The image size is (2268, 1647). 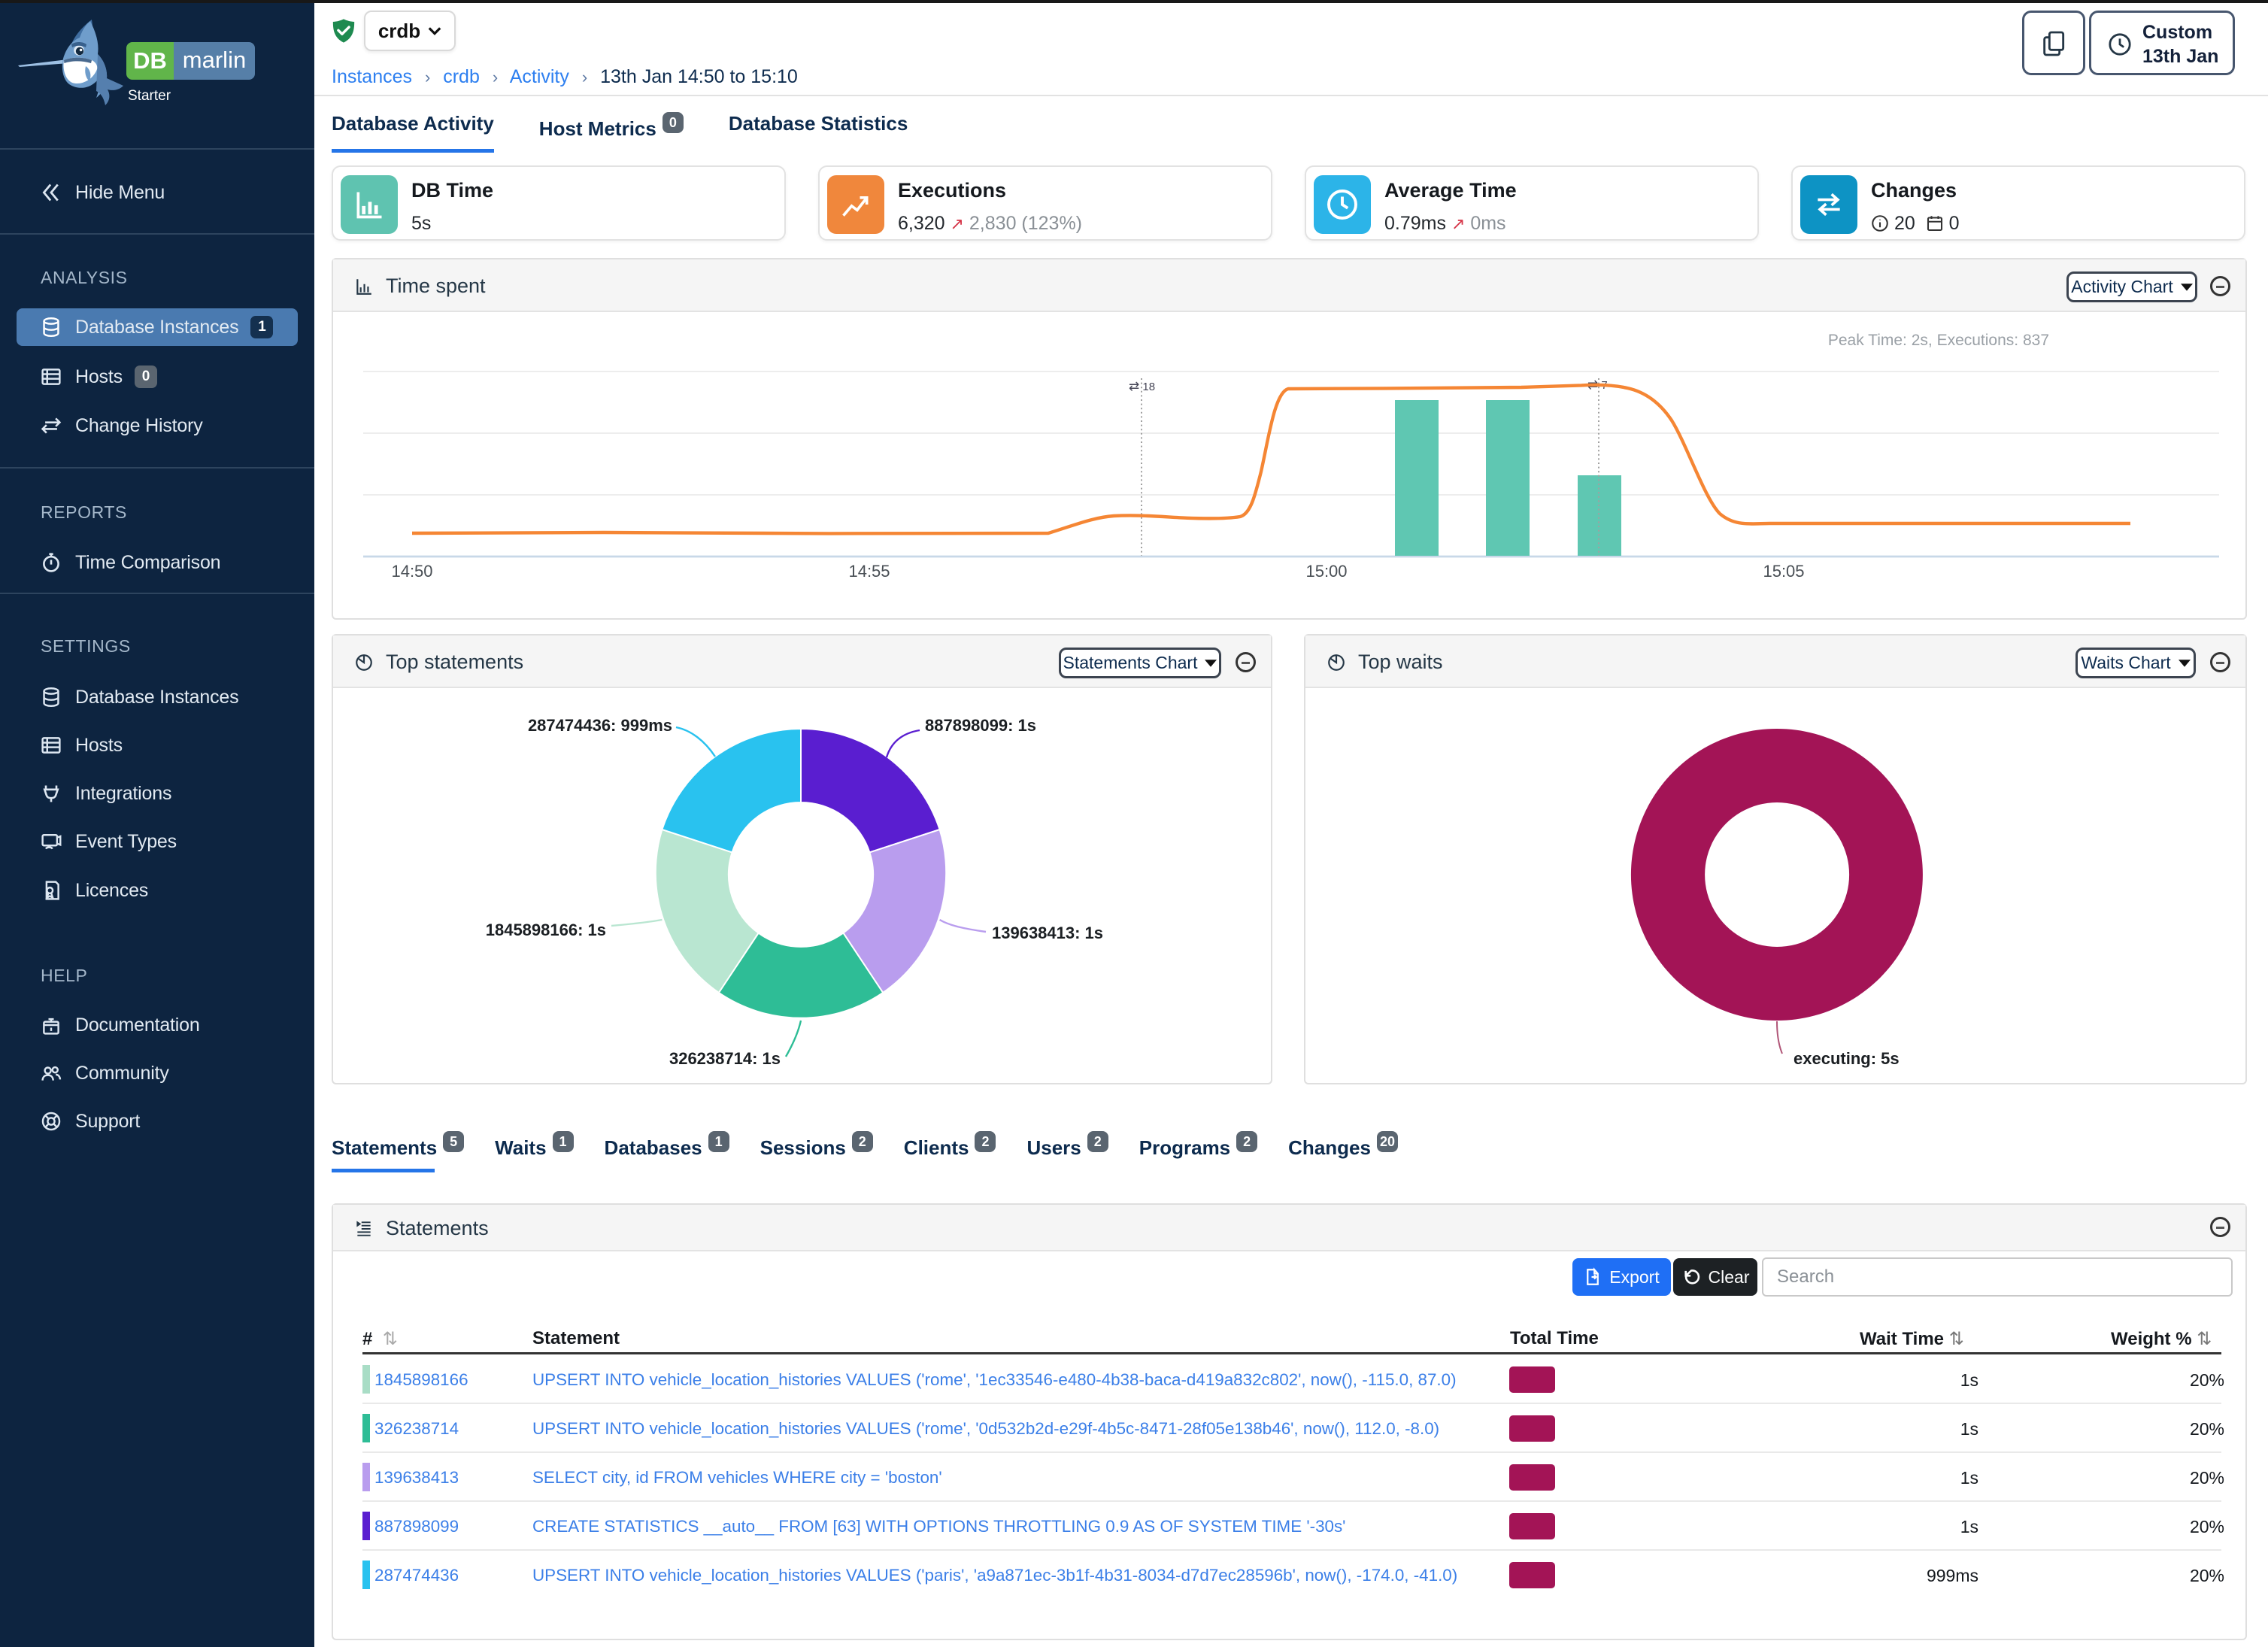 What do you see at coordinates (869, 571) in the screenshot?
I see `svg-text: 14:55` at bounding box center [869, 571].